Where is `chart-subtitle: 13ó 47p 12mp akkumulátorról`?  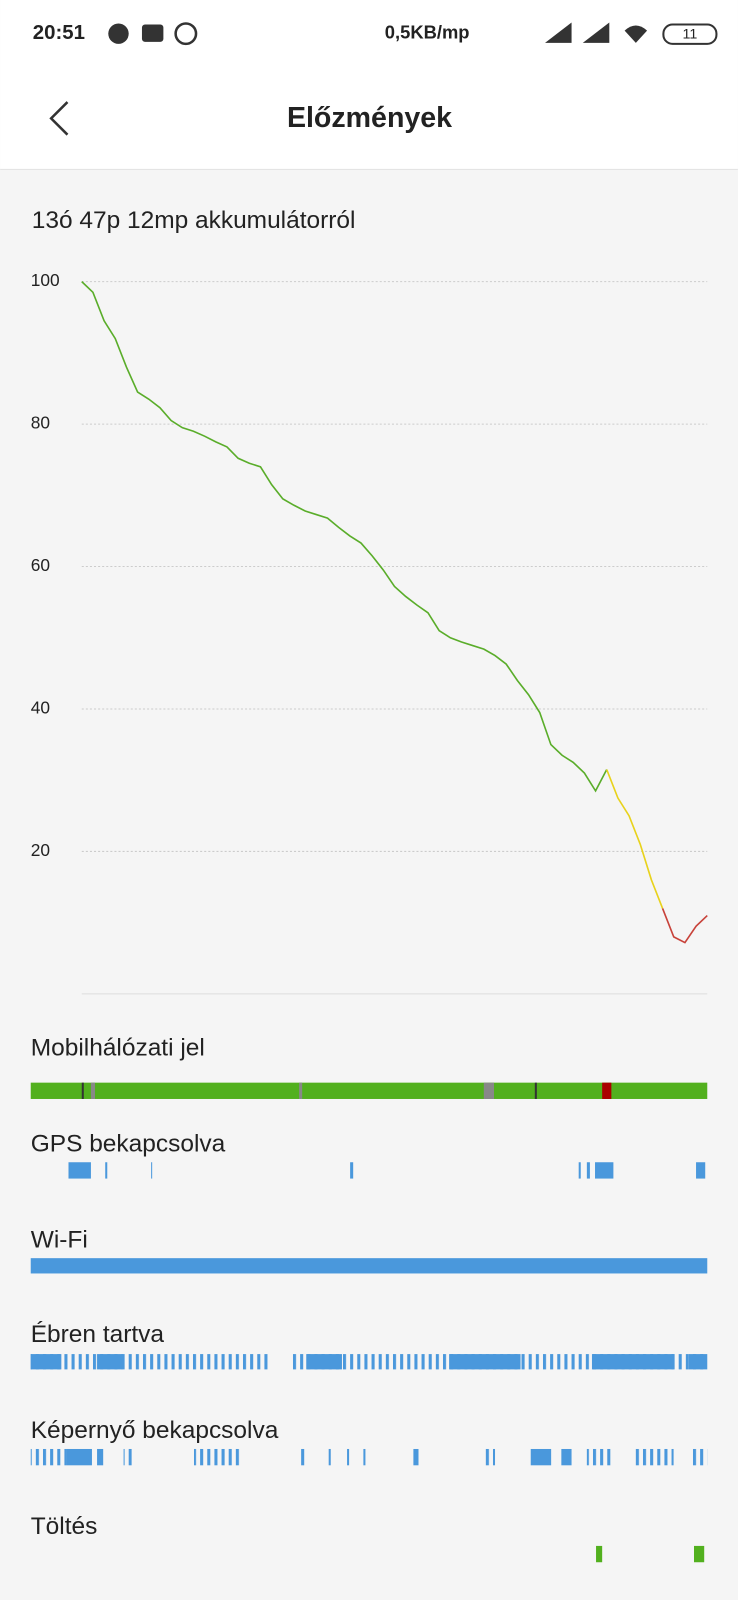 chart-subtitle: 13ó 47p 12mp akkumulátorról is located at coordinates (194, 220).